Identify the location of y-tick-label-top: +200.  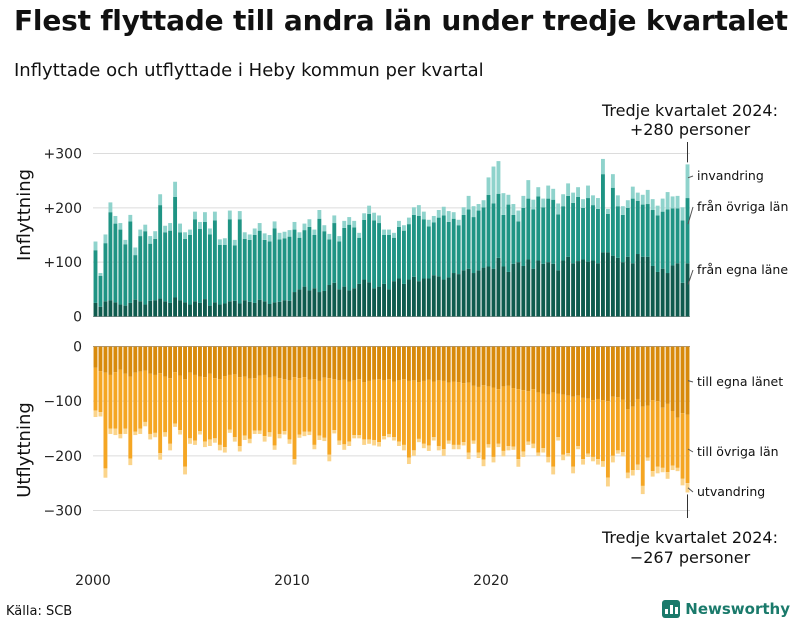
(63, 209).